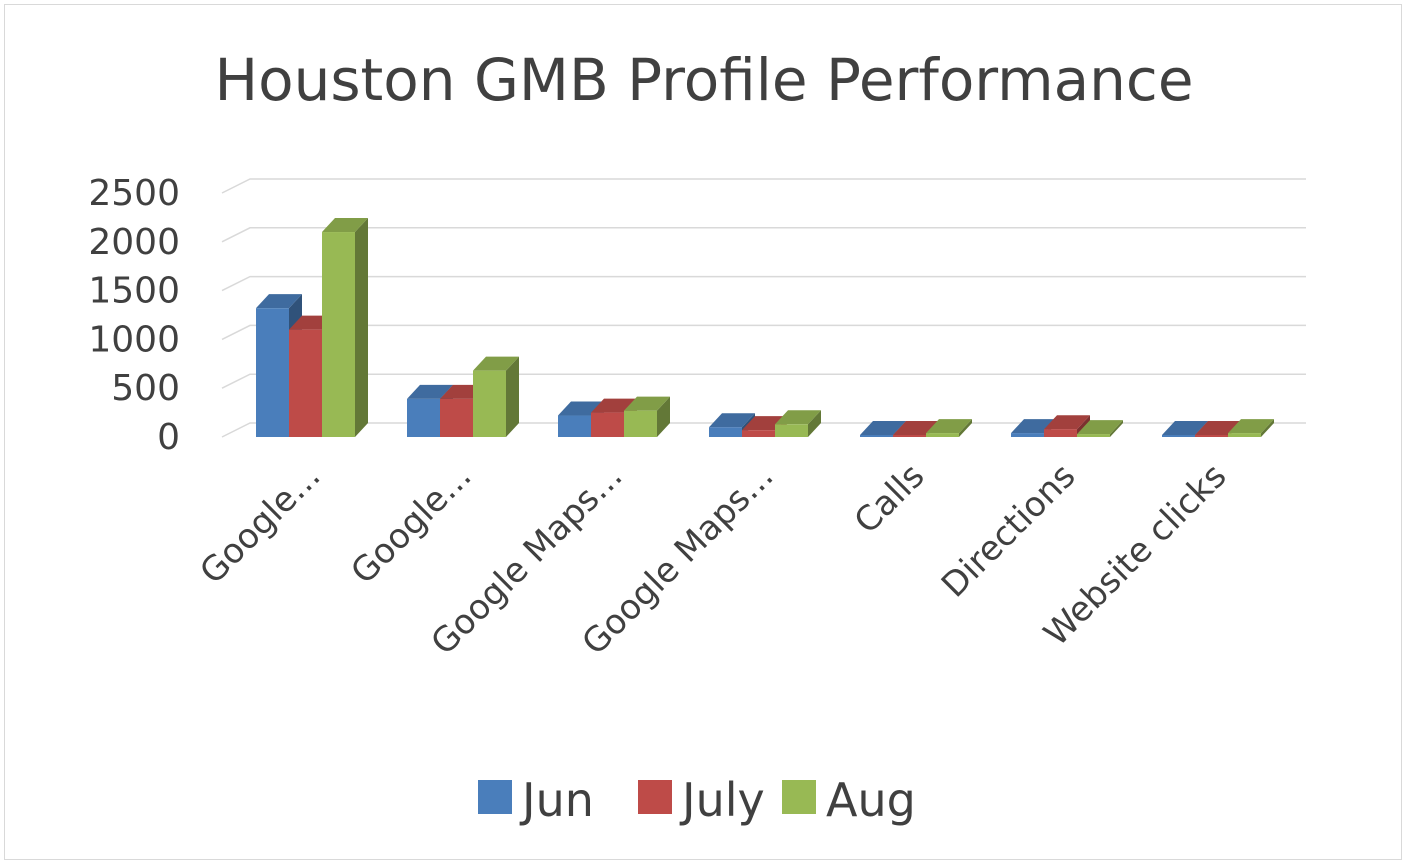 This screenshot has height=866, width=1408. What do you see at coordinates (1008, 530) in the screenshot?
I see `x-category-label: Directions` at bounding box center [1008, 530].